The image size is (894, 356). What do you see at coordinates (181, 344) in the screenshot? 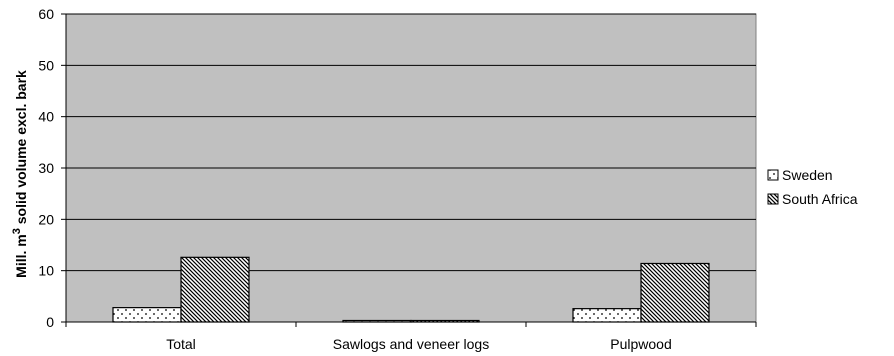
I see `x-tick-label: Total` at bounding box center [181, 344].